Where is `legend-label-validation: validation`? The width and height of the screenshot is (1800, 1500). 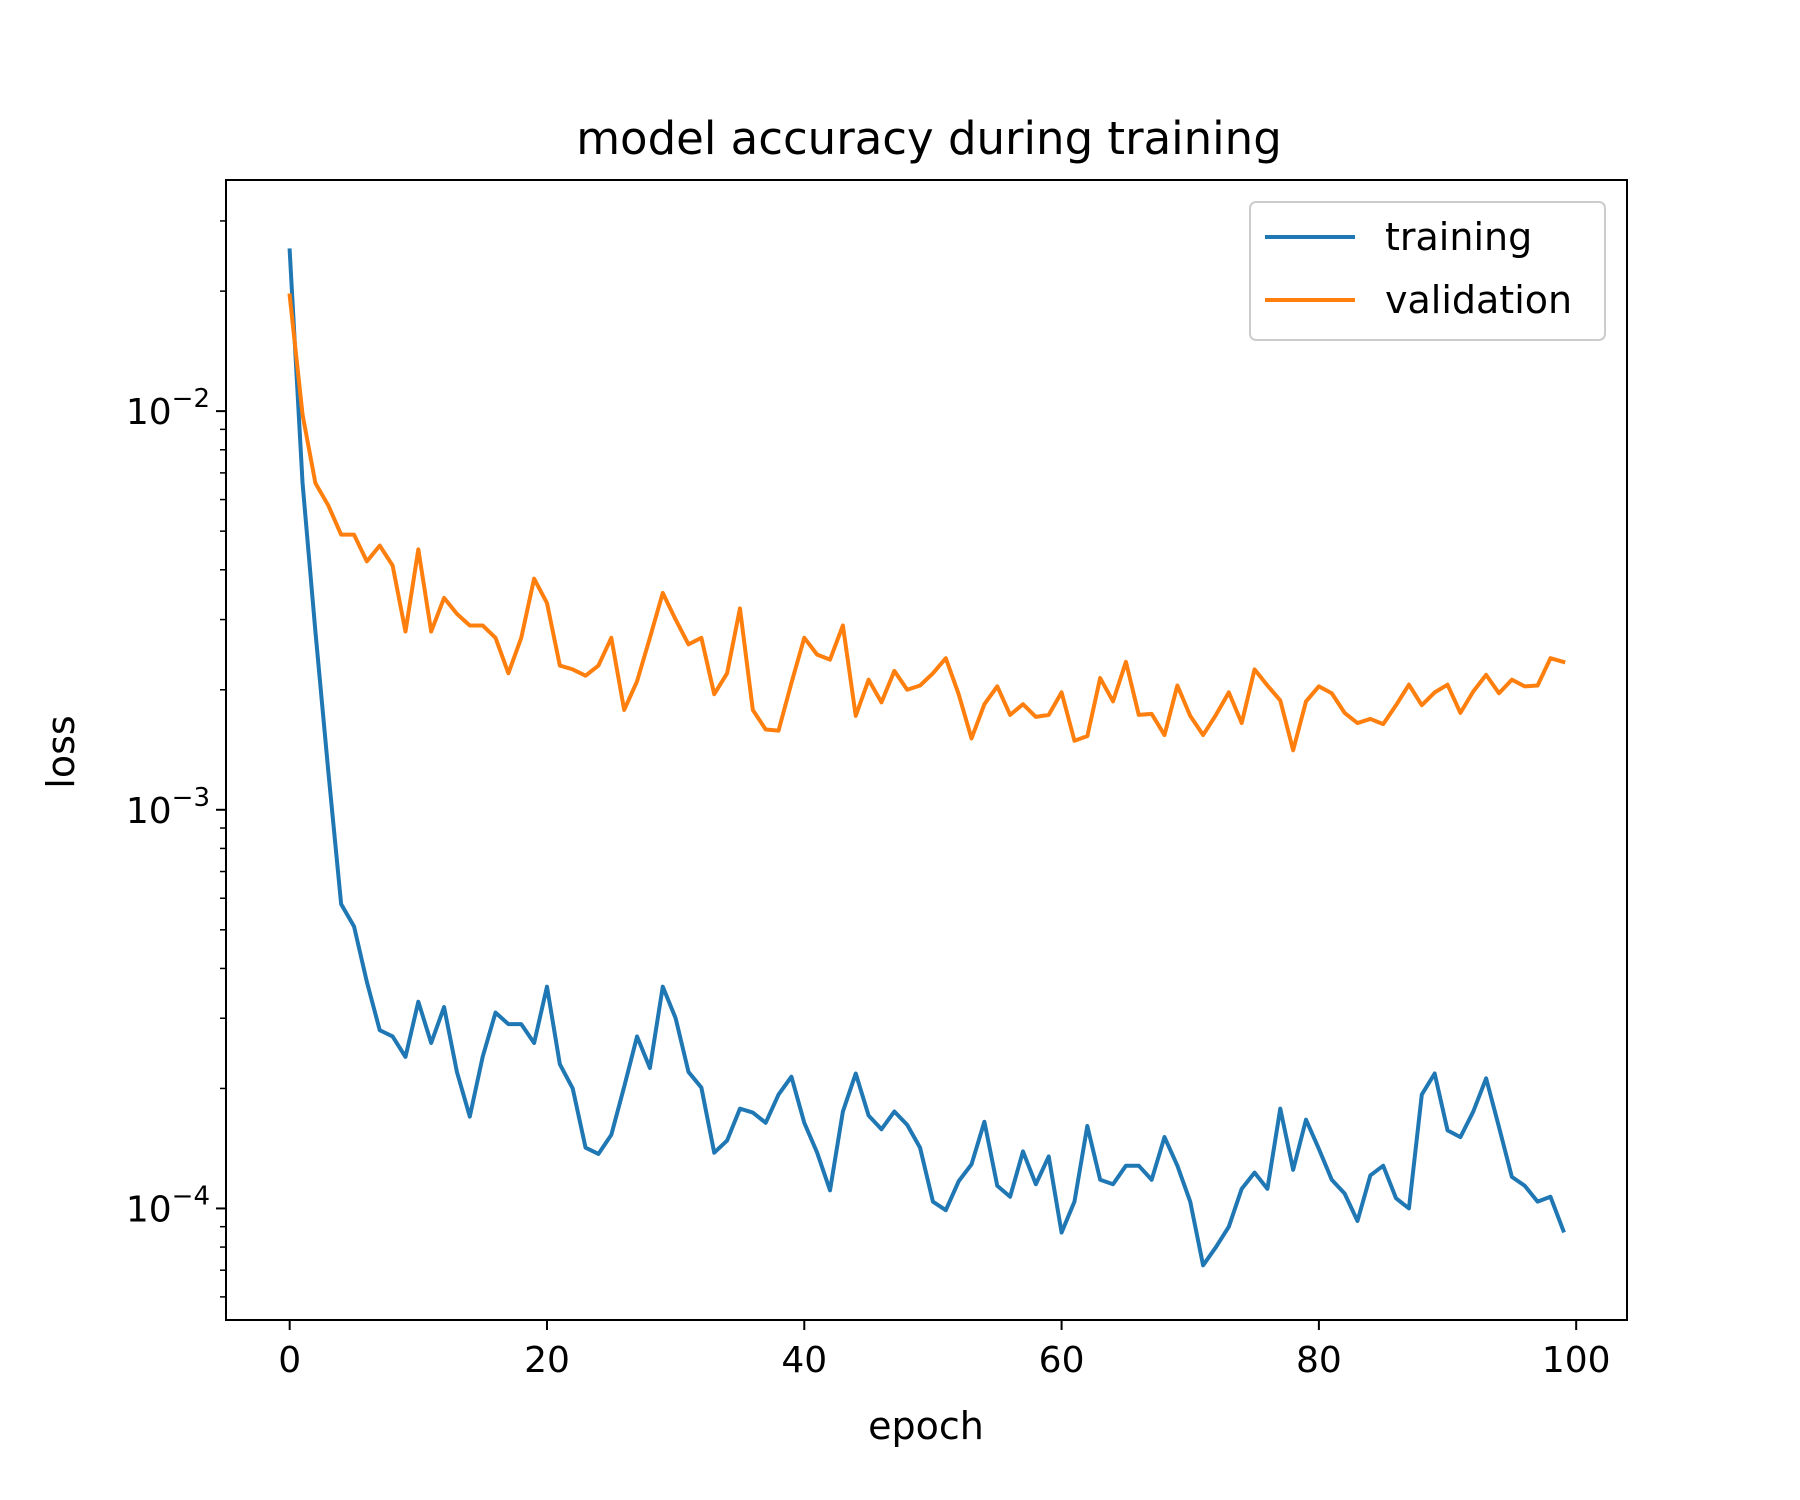 legend-label-validation: validation is located at coordinates (1478, 300).